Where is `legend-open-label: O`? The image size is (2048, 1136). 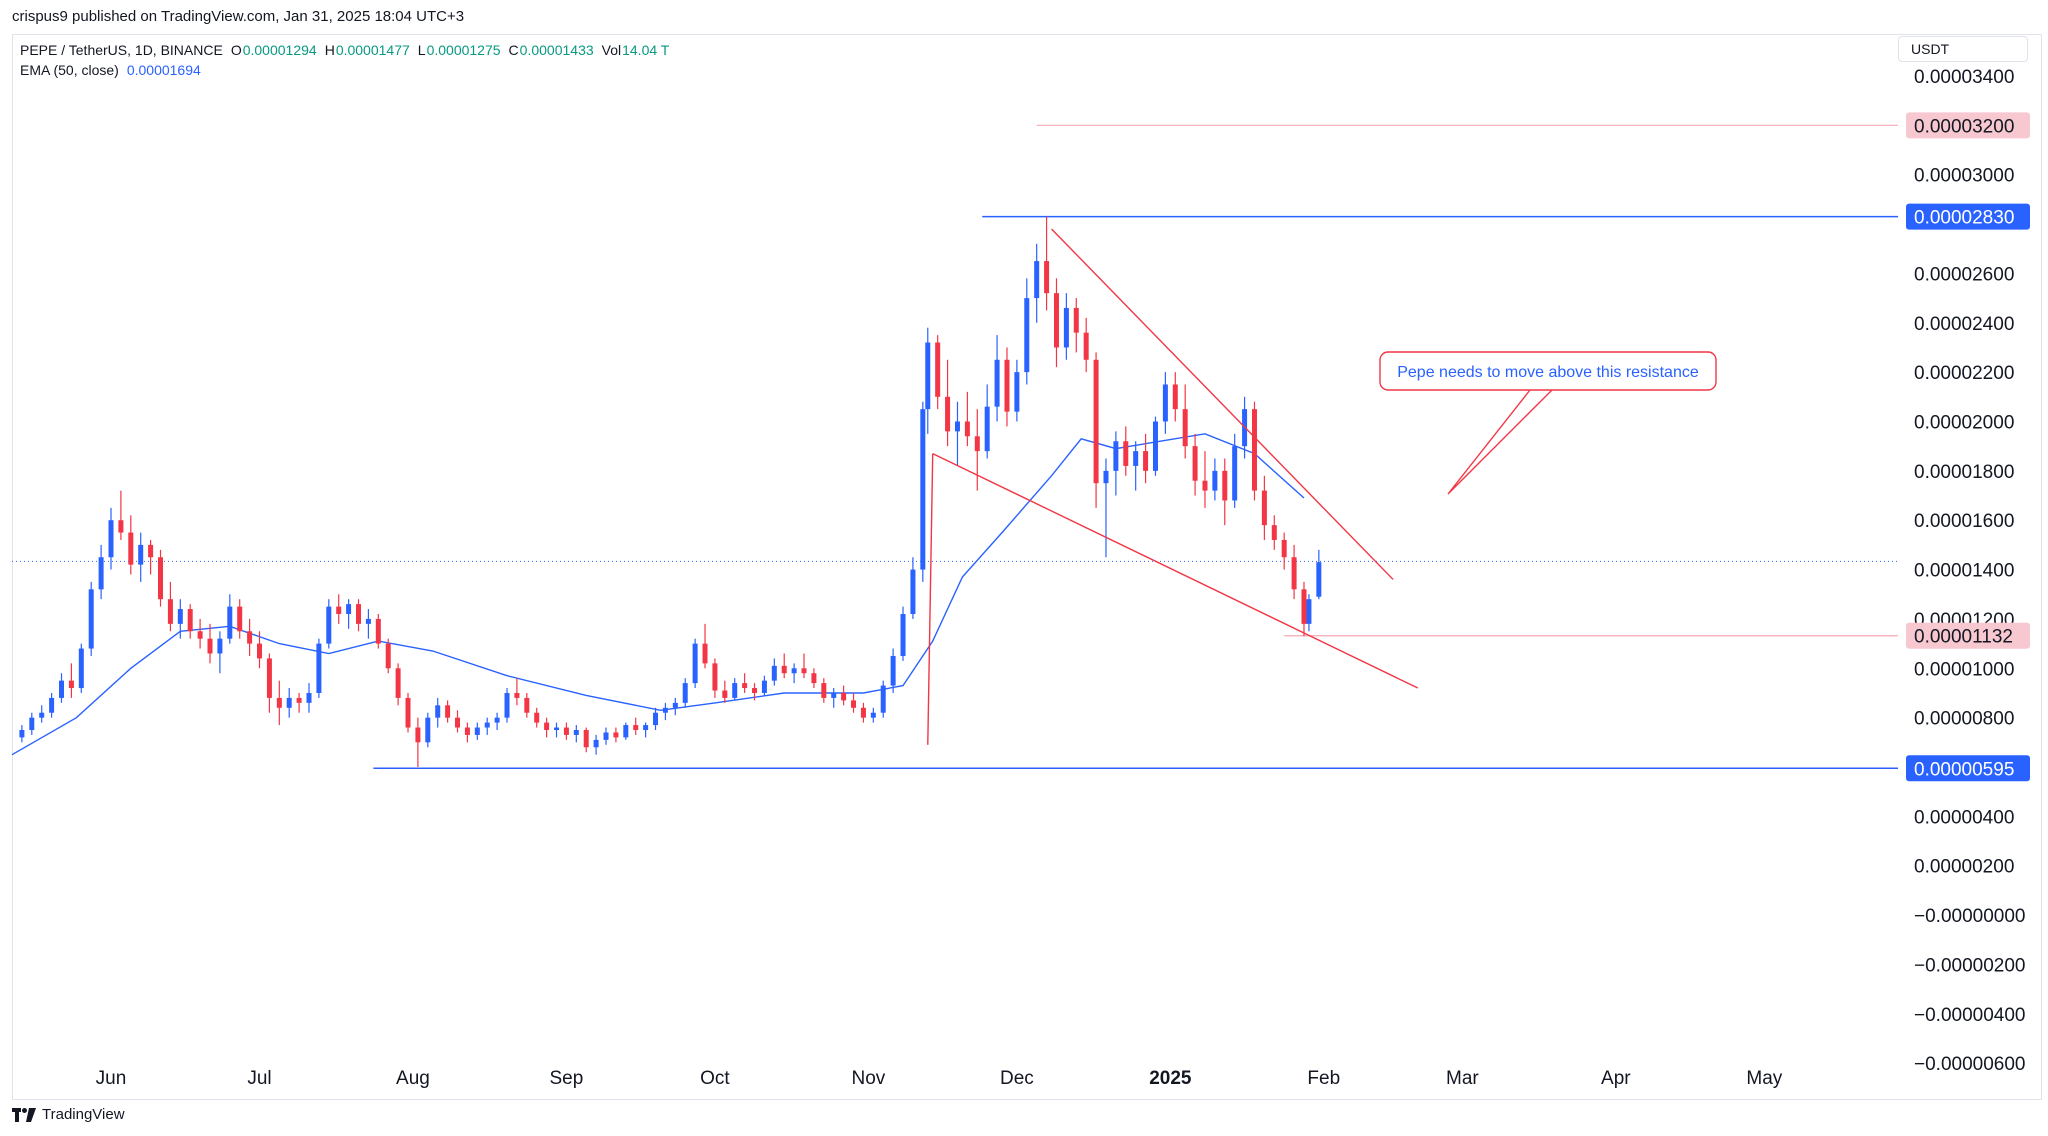 legend-open-label: O is located at coordinates (236, 50).